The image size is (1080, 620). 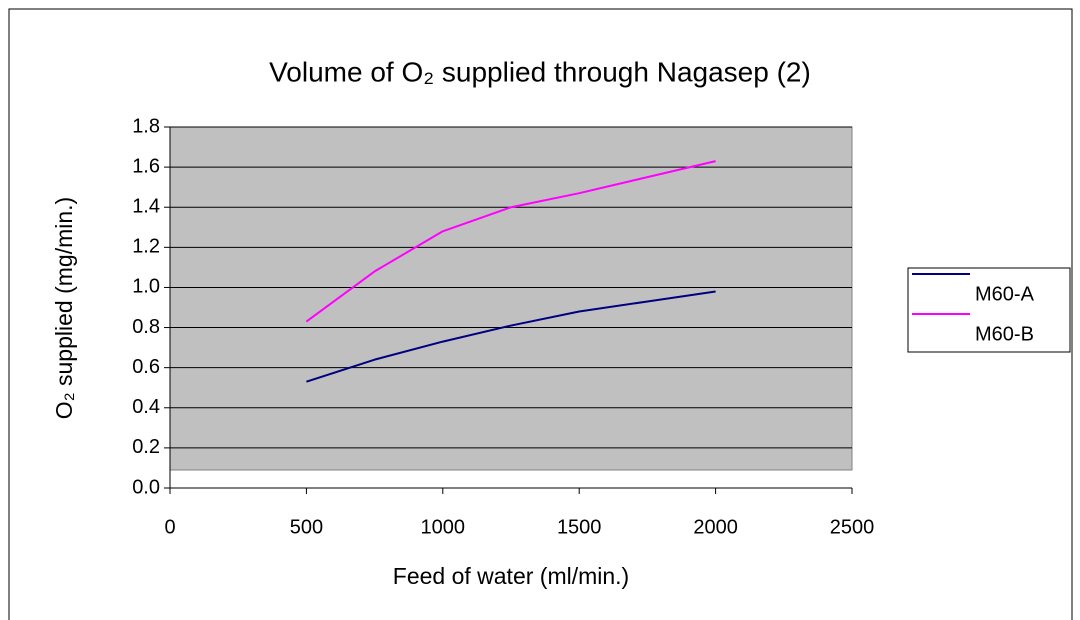 What do you see at coordinates (579, 527) in the screenshot?
I see `x-tick-label: 1500` at bounding box center [579, 527].